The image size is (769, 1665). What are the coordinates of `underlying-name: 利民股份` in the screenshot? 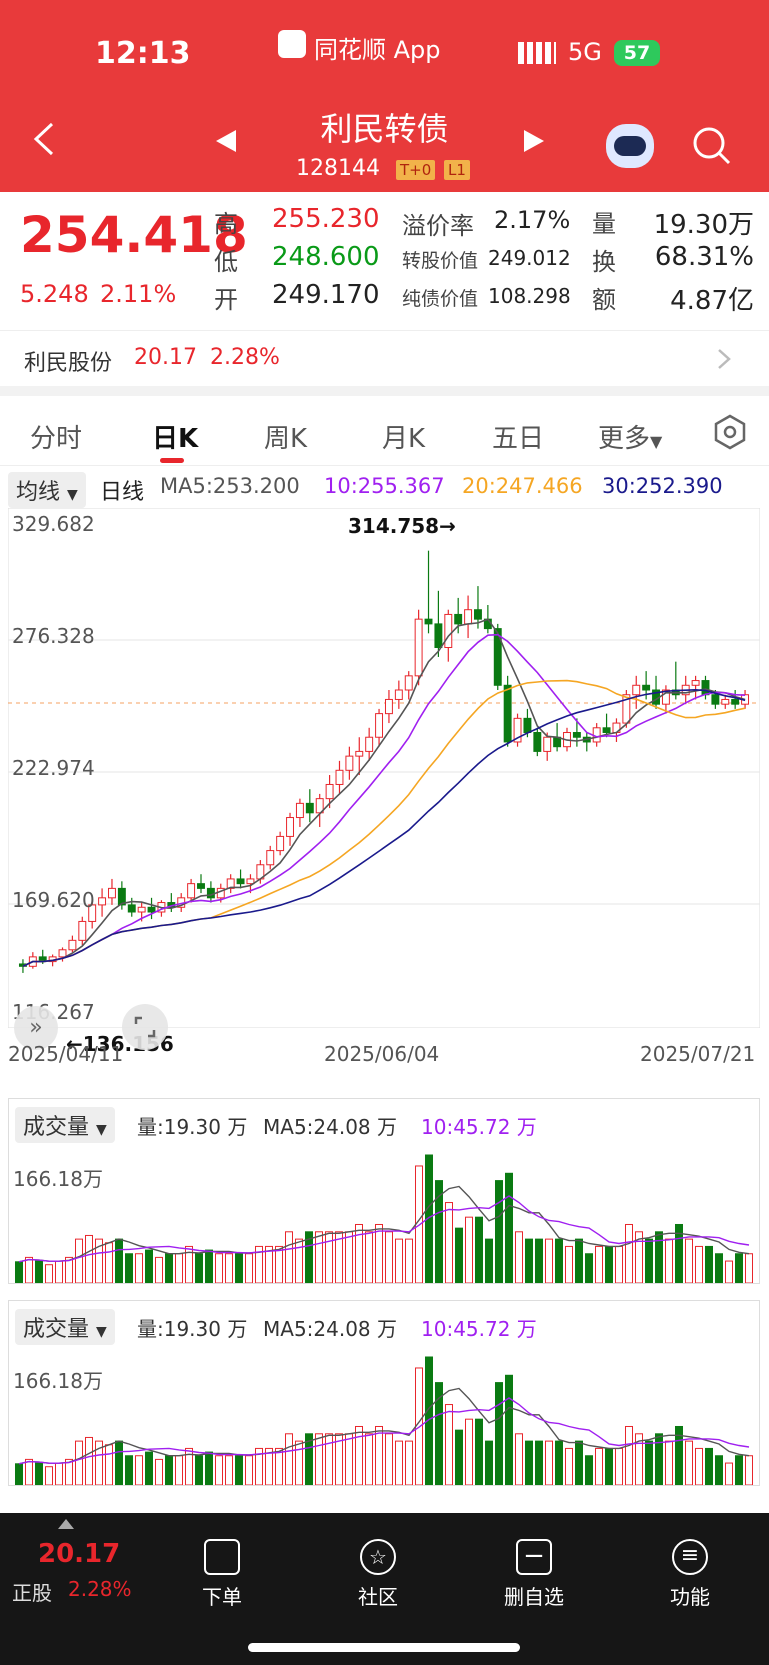 It's located at (68, 363).